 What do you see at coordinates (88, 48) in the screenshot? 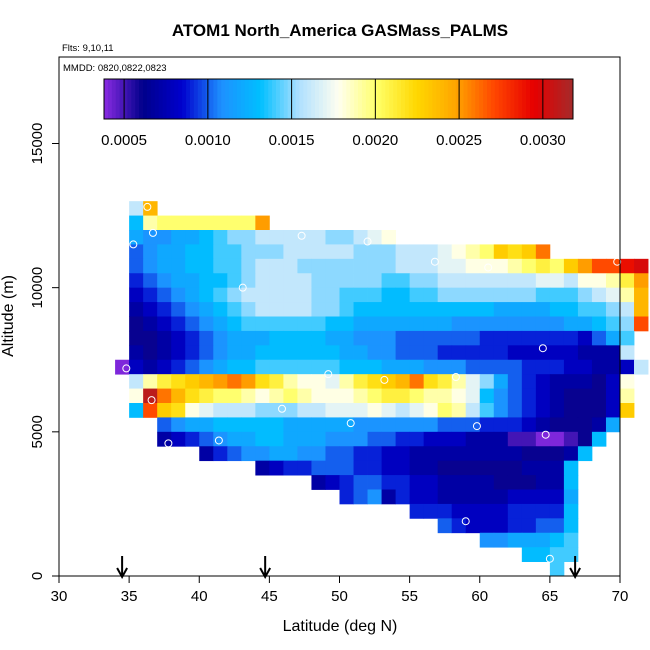
I see `flights-label: Flts: 9,10,11` at bounding box center [88, 48].